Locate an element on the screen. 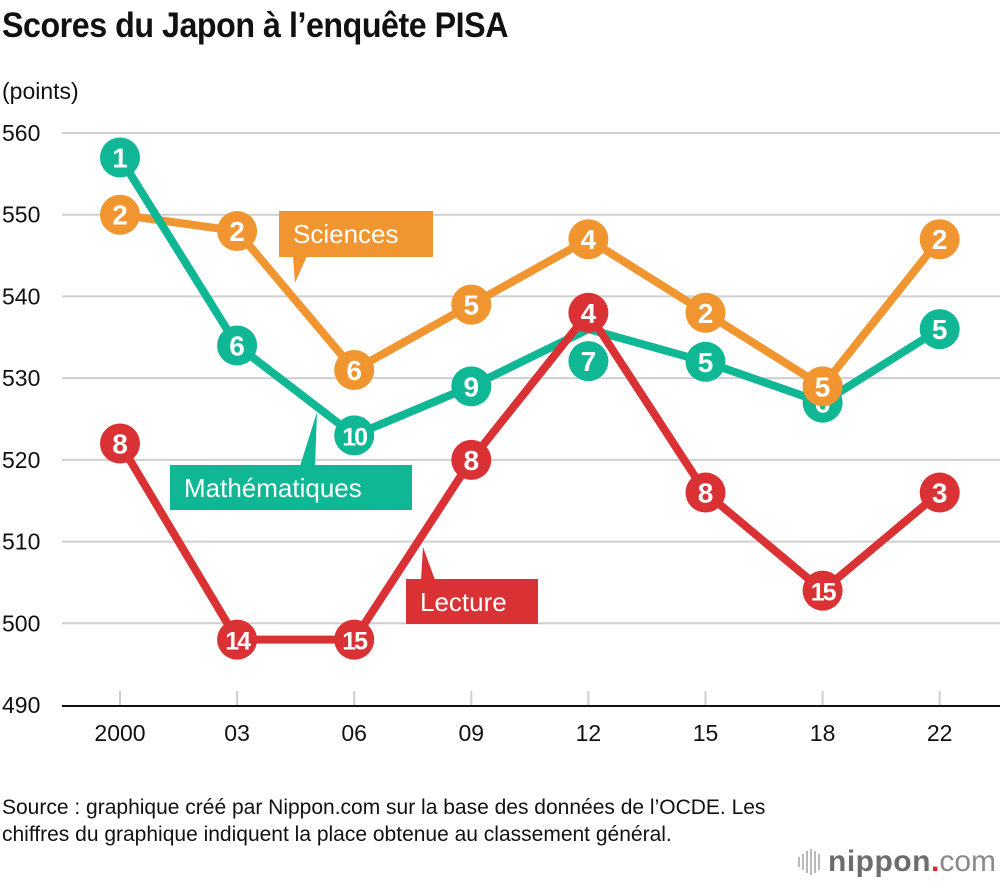 This screenshot has width=1000, height=884. nippon-logo: nippon. com is located at coordinates (897, 862).